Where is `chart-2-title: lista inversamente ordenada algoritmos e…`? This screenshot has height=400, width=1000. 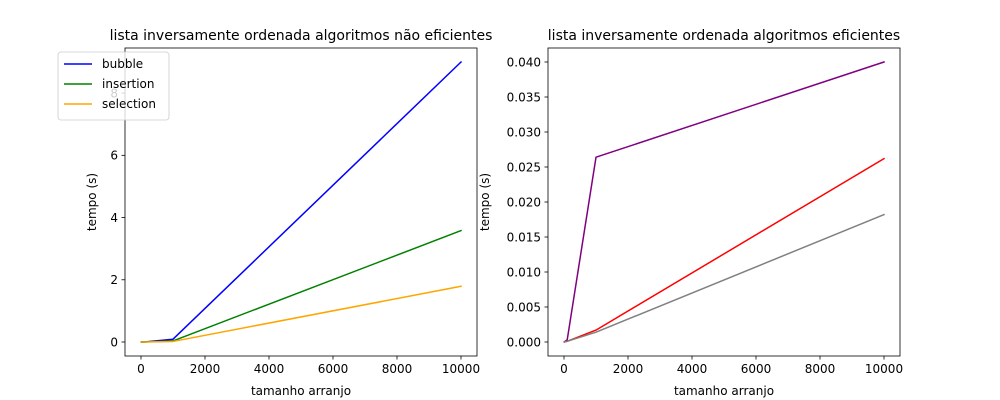 chart-2-title: lista inversamente ordenada algoritmos e… is located at coordinates (724, 36).